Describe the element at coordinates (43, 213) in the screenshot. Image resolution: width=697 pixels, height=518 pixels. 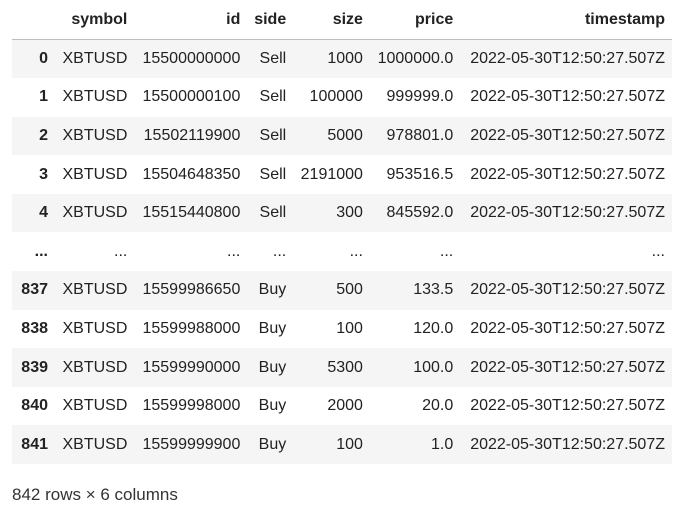
I see `row-index: 4` at that location.